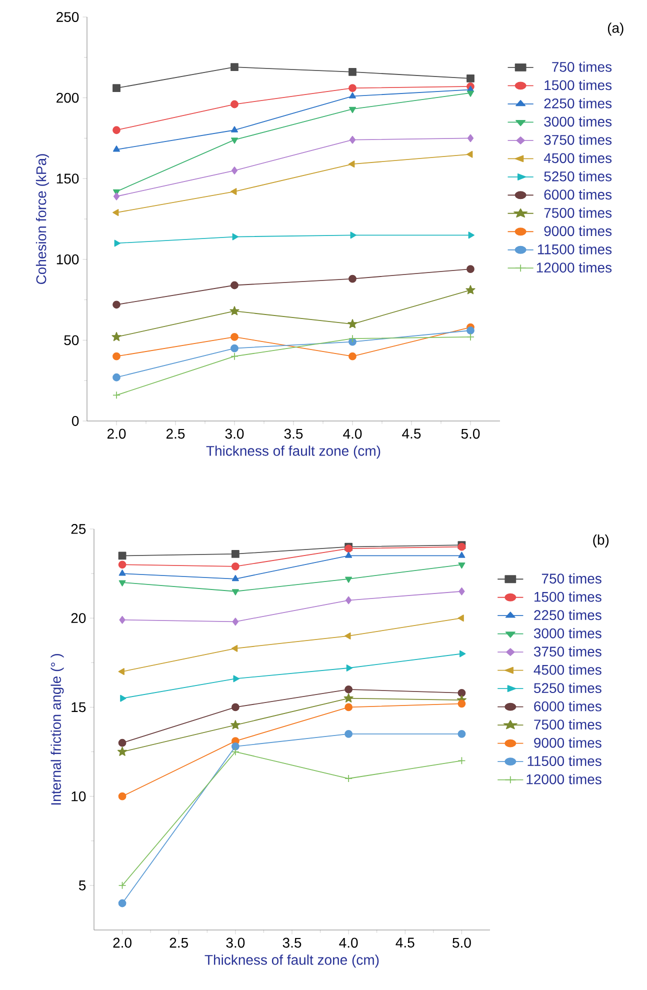 This screenshot has height=990, width=647. What do you see at coordinates (79, 796) in the screenshot?
I see `y-tick-label: 10` at bounding box center [79, 796].